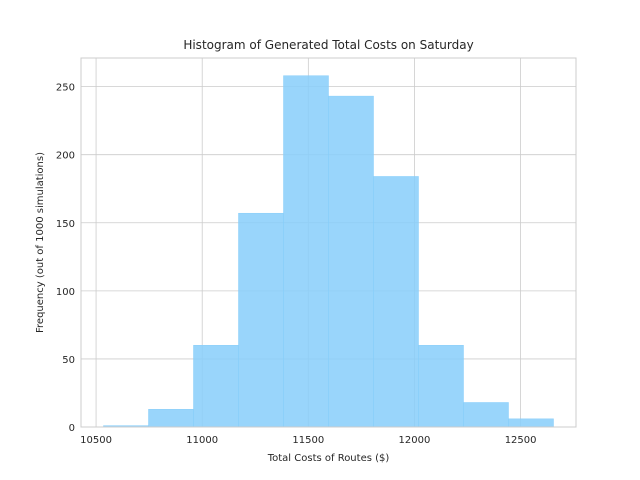 This screenshot has width=640, height=480. I want to click on x-tick-label: 11500, so click(308, 440).